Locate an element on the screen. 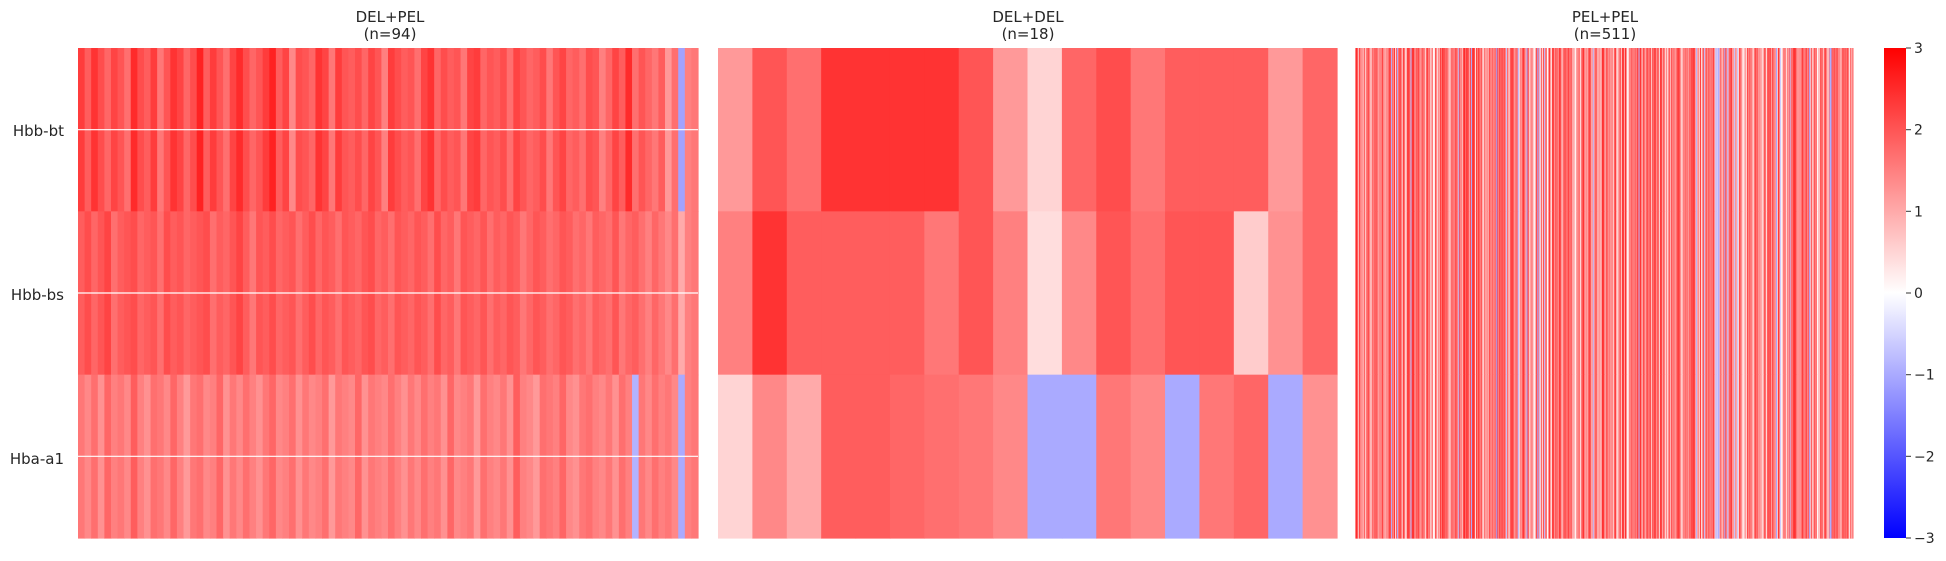 The image size is (1946, 561). colorbar-ticks: 3 2 1 0 −1 −2 −3 is located at coordinates (1920, 294).